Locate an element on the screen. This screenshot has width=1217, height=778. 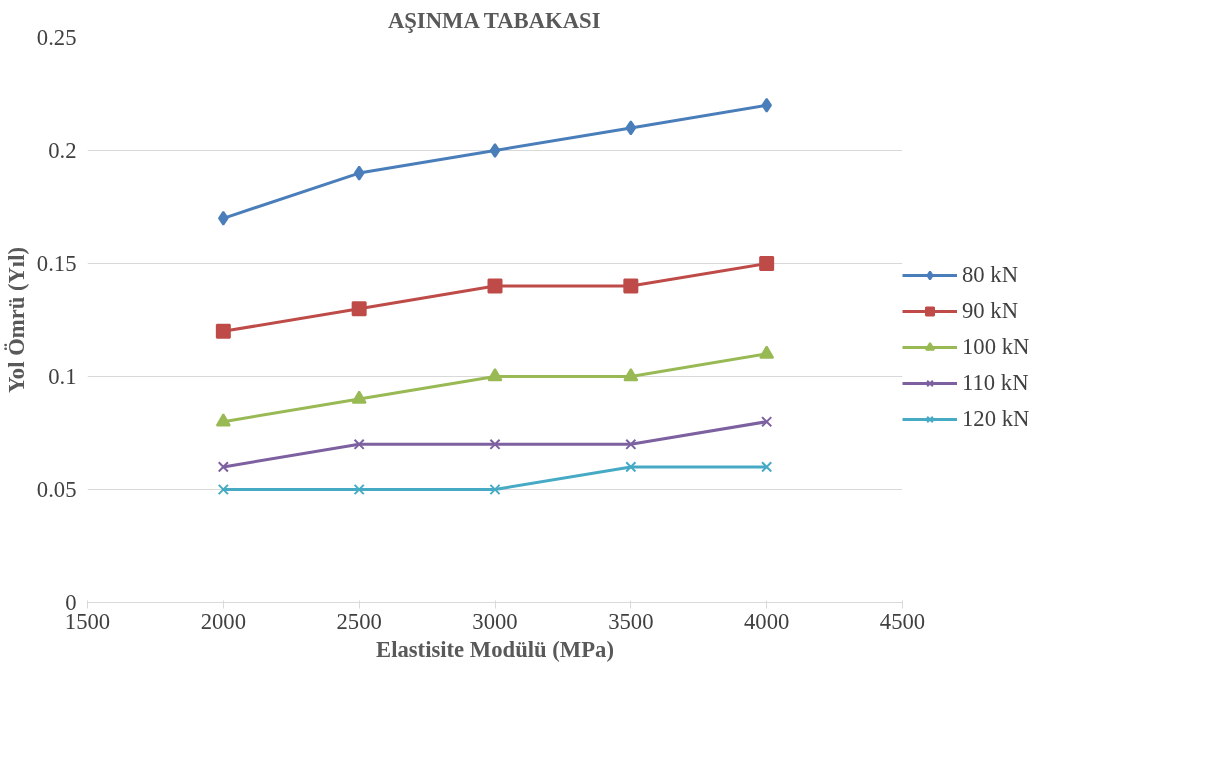
x-tick-label: 4500 is located at coordinates (902, 621).